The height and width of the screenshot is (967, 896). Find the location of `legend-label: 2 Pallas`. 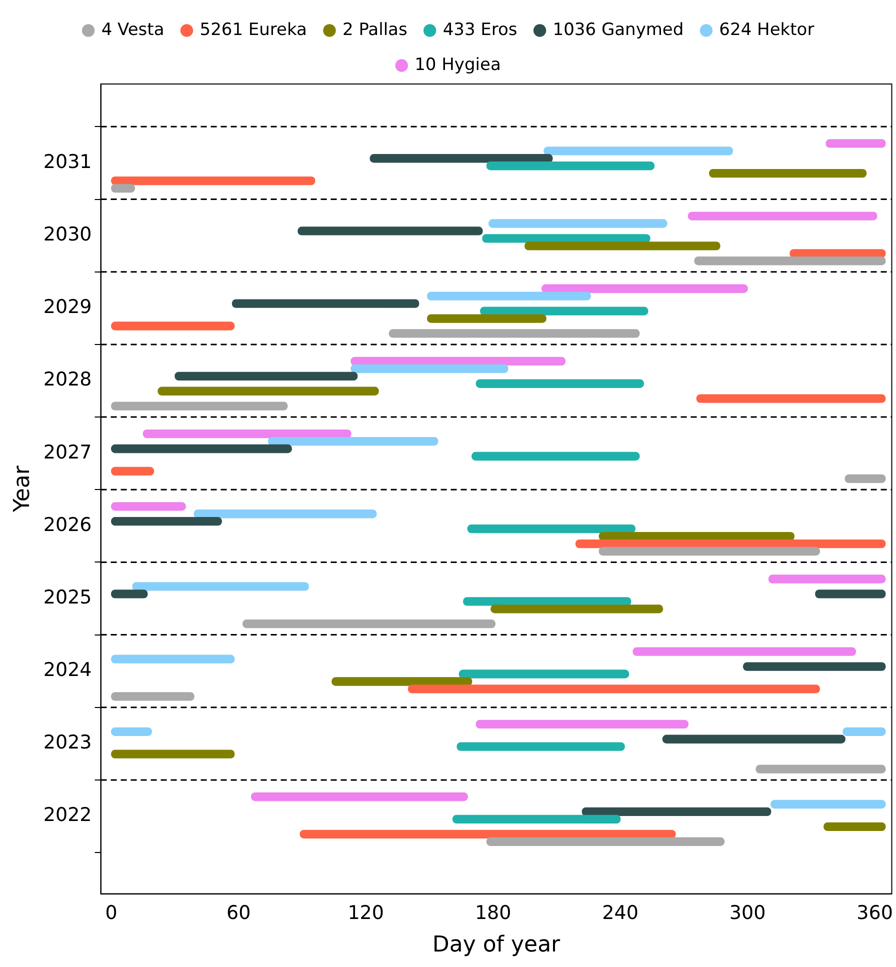

legend-label: 2 Pallas is located at coordinates (375, 30).